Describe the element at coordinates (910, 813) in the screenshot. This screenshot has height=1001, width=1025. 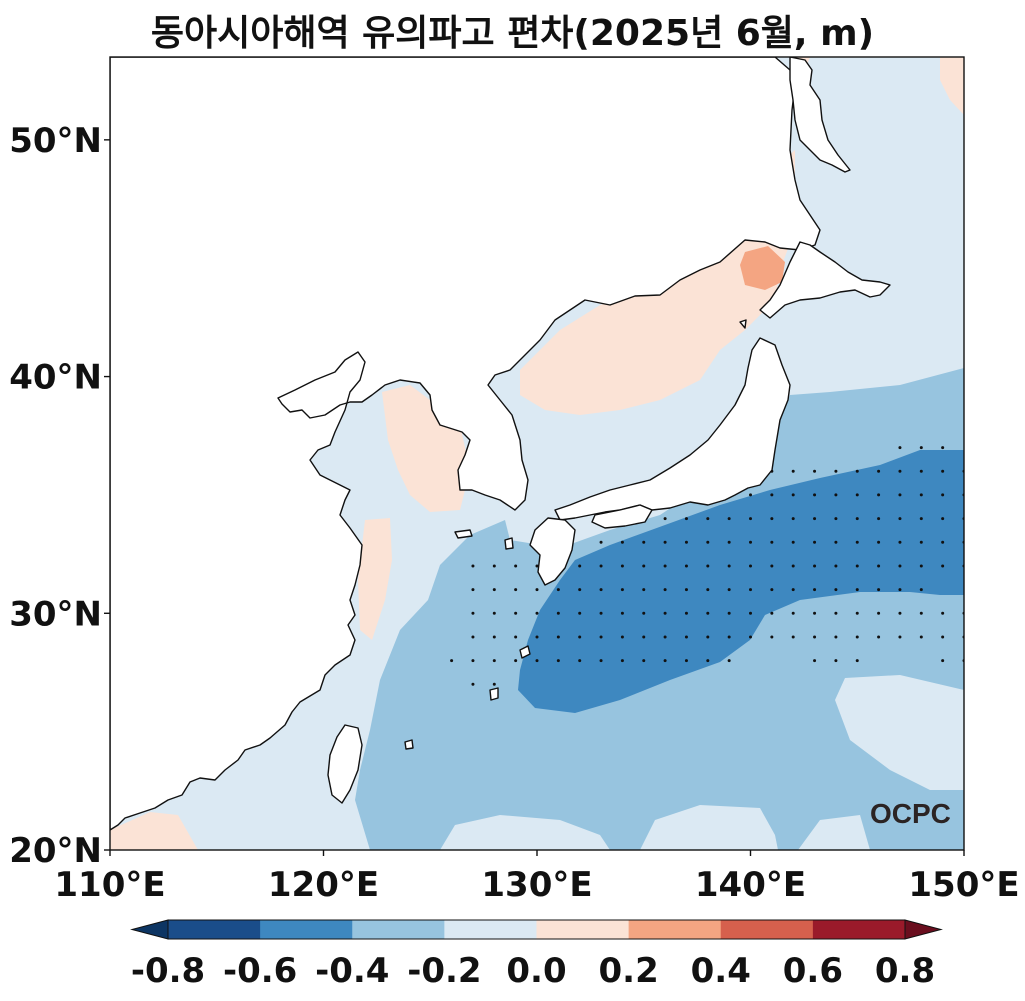
I see `ocpc-logo: OCPC` at that location.